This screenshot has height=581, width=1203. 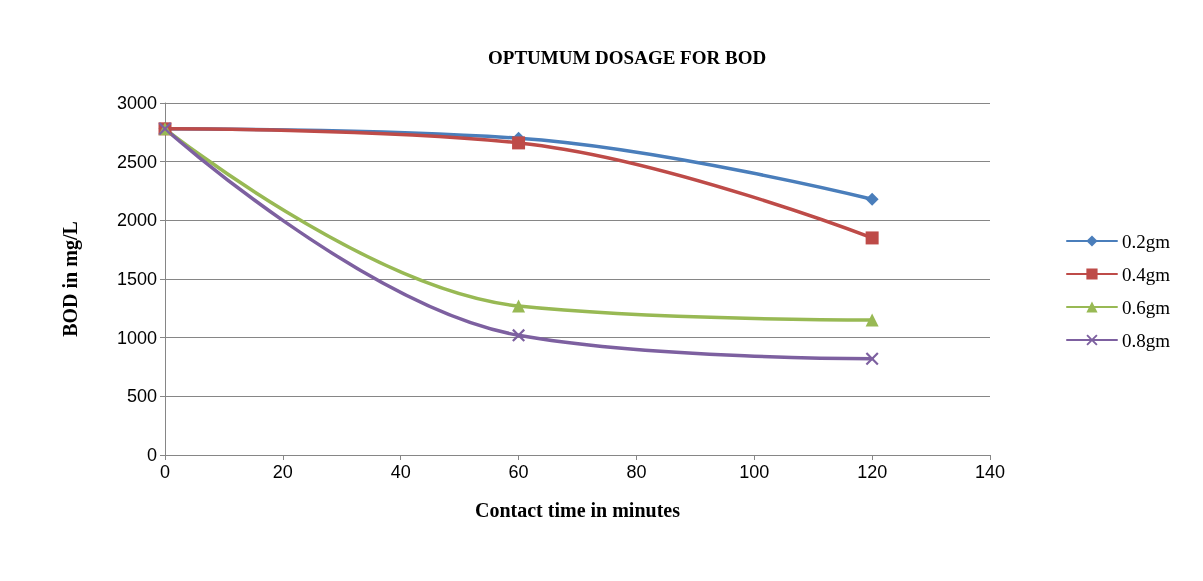 What do you see at coordinates (136, 161) in the screenshot?
I see `y-tick-label: 2500` at bounding box center [136, 161].